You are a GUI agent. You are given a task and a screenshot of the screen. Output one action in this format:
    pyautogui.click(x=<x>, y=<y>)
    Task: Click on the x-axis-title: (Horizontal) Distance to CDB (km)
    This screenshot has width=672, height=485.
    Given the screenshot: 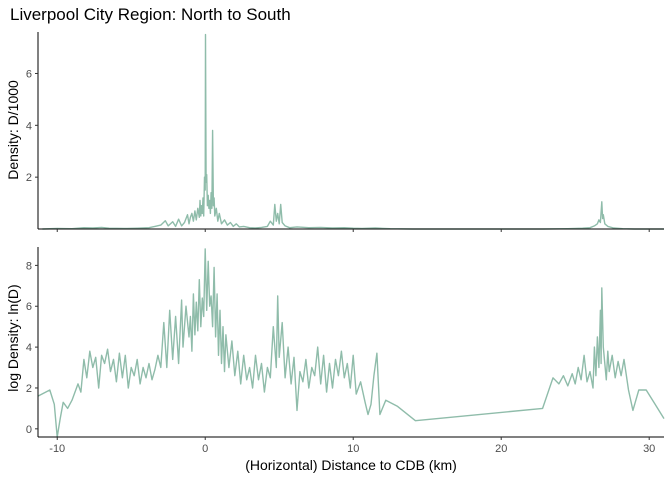 What is the action you would take?
    pyautogui.click(x=351, y=465)
    